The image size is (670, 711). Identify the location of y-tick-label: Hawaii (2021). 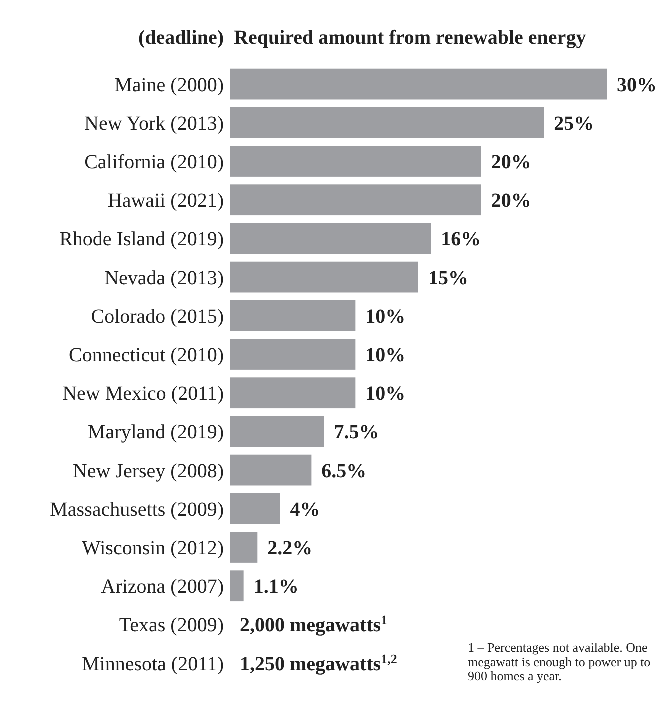
(166, 201).